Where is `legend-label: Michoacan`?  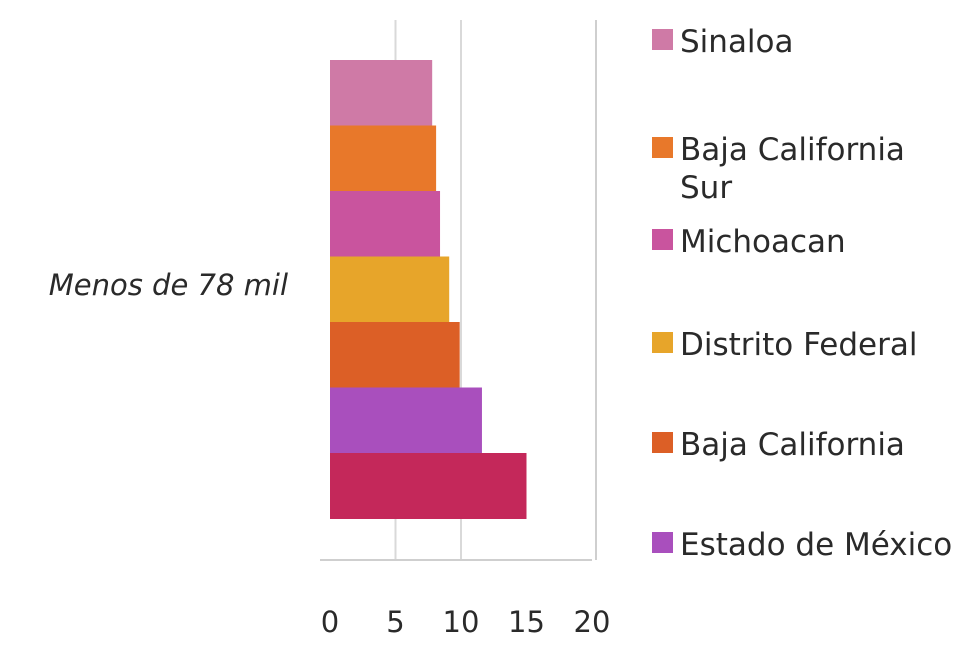 legend-label: Michoacan is located at coordinates (763, 242).